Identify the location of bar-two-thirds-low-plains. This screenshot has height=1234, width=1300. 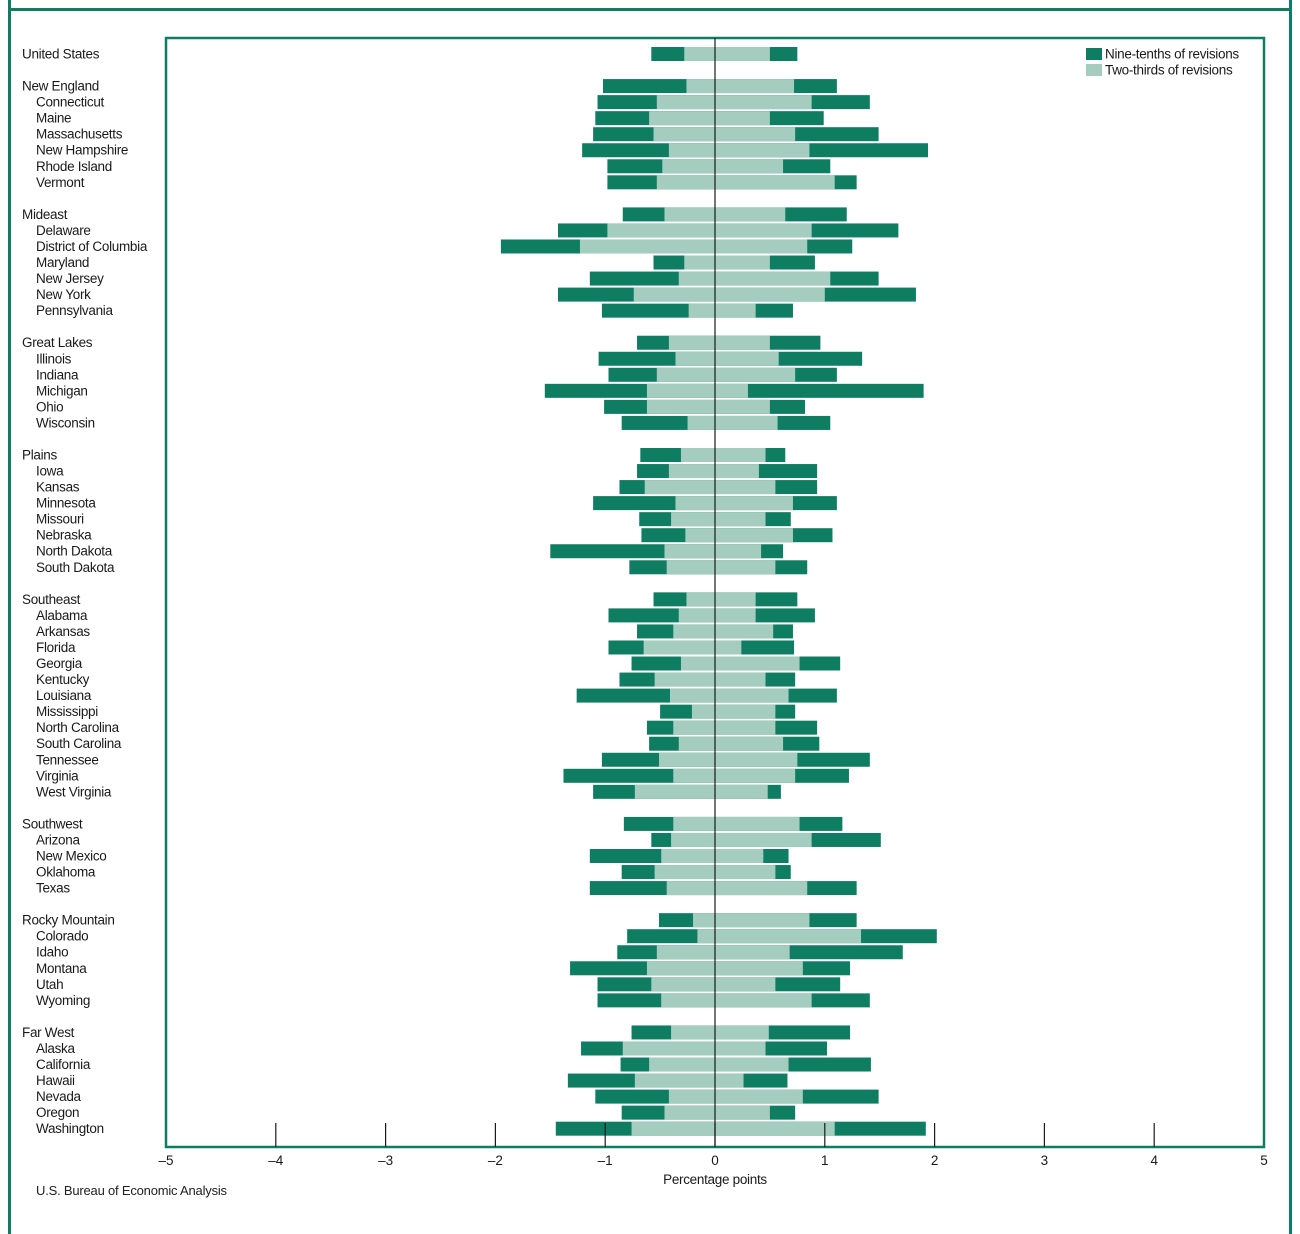
(697, 455).